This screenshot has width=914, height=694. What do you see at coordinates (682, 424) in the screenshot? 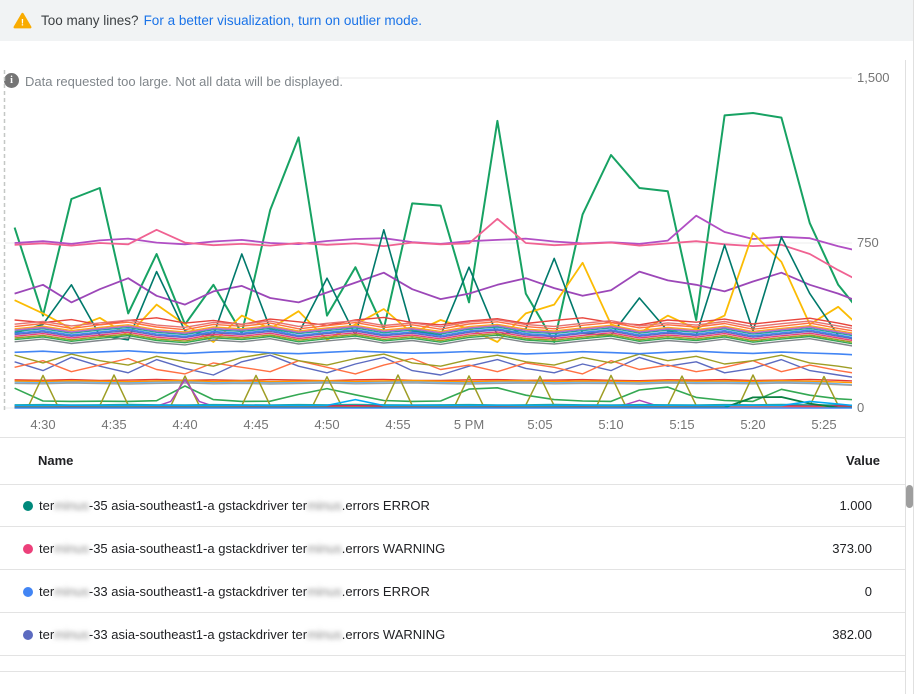
I see `x-tick-label: 5:15` at bounding box center [682, 424].